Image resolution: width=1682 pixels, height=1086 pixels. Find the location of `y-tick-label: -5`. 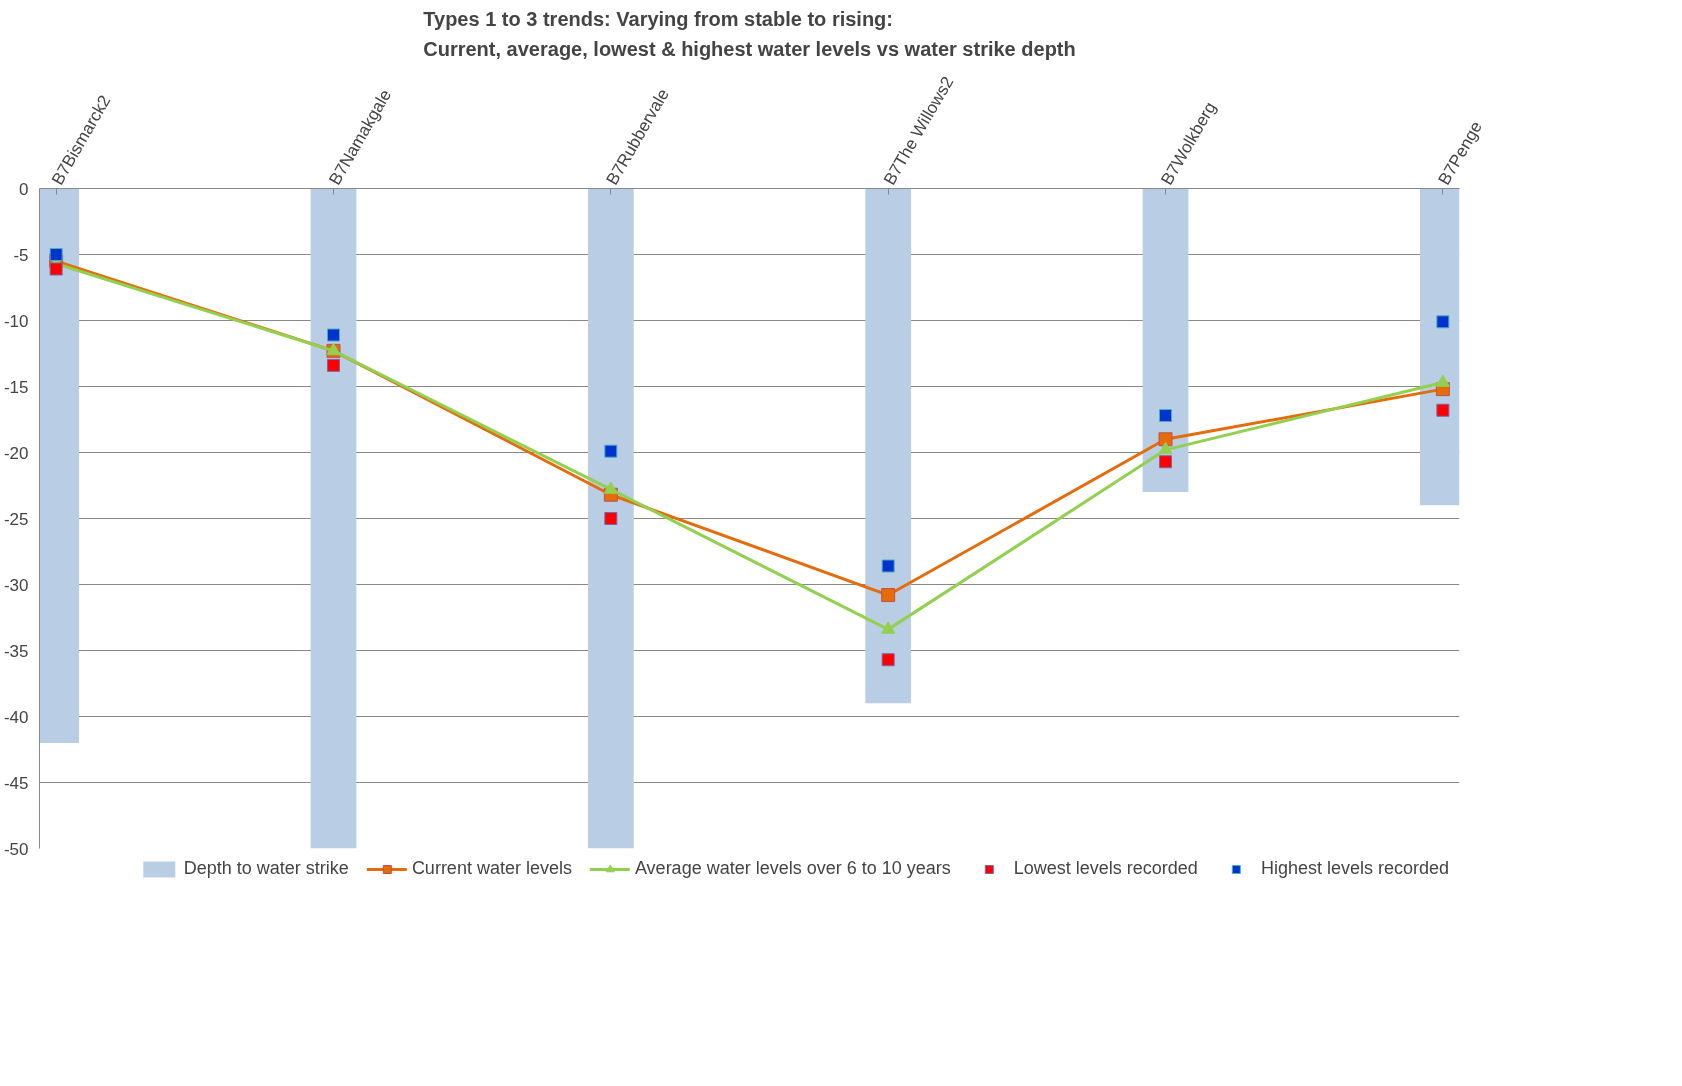

y-tick-label: -5 is located at coordinates (21, 255).